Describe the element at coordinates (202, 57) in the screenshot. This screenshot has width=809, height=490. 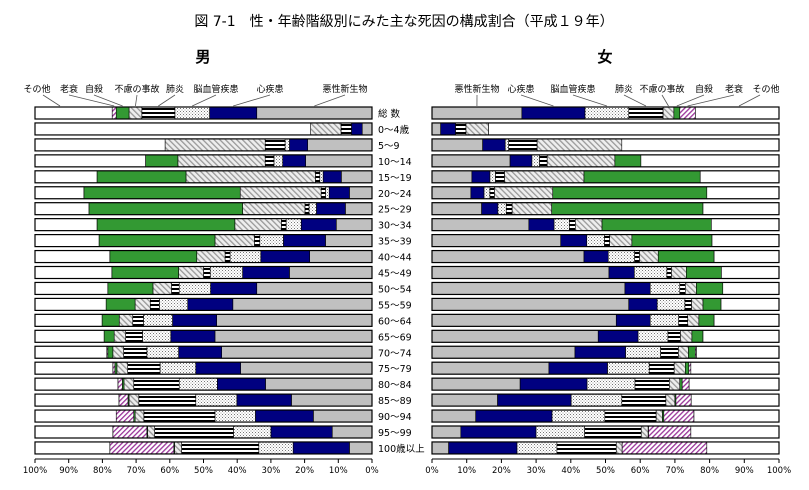
I see `male-panel-title: 男` at that location.